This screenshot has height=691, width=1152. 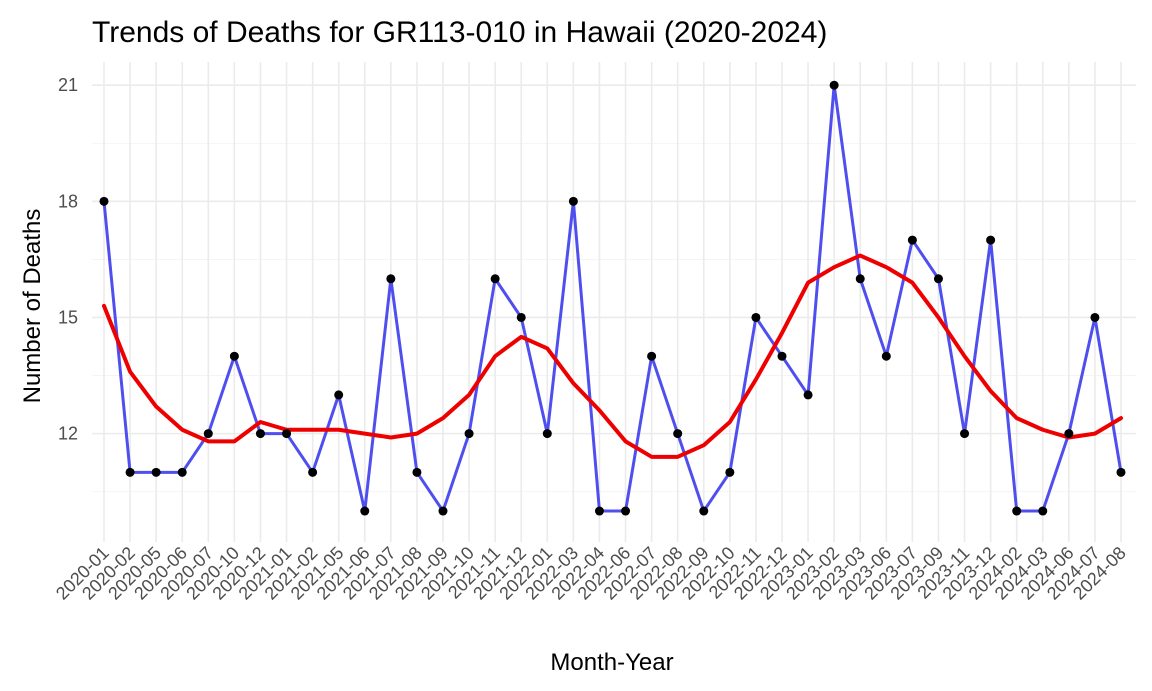 What do you see at coordinates (611, 662) in the screenshot?
I see `x-axis-title: Month-Year` at bounding box center [611, 662].